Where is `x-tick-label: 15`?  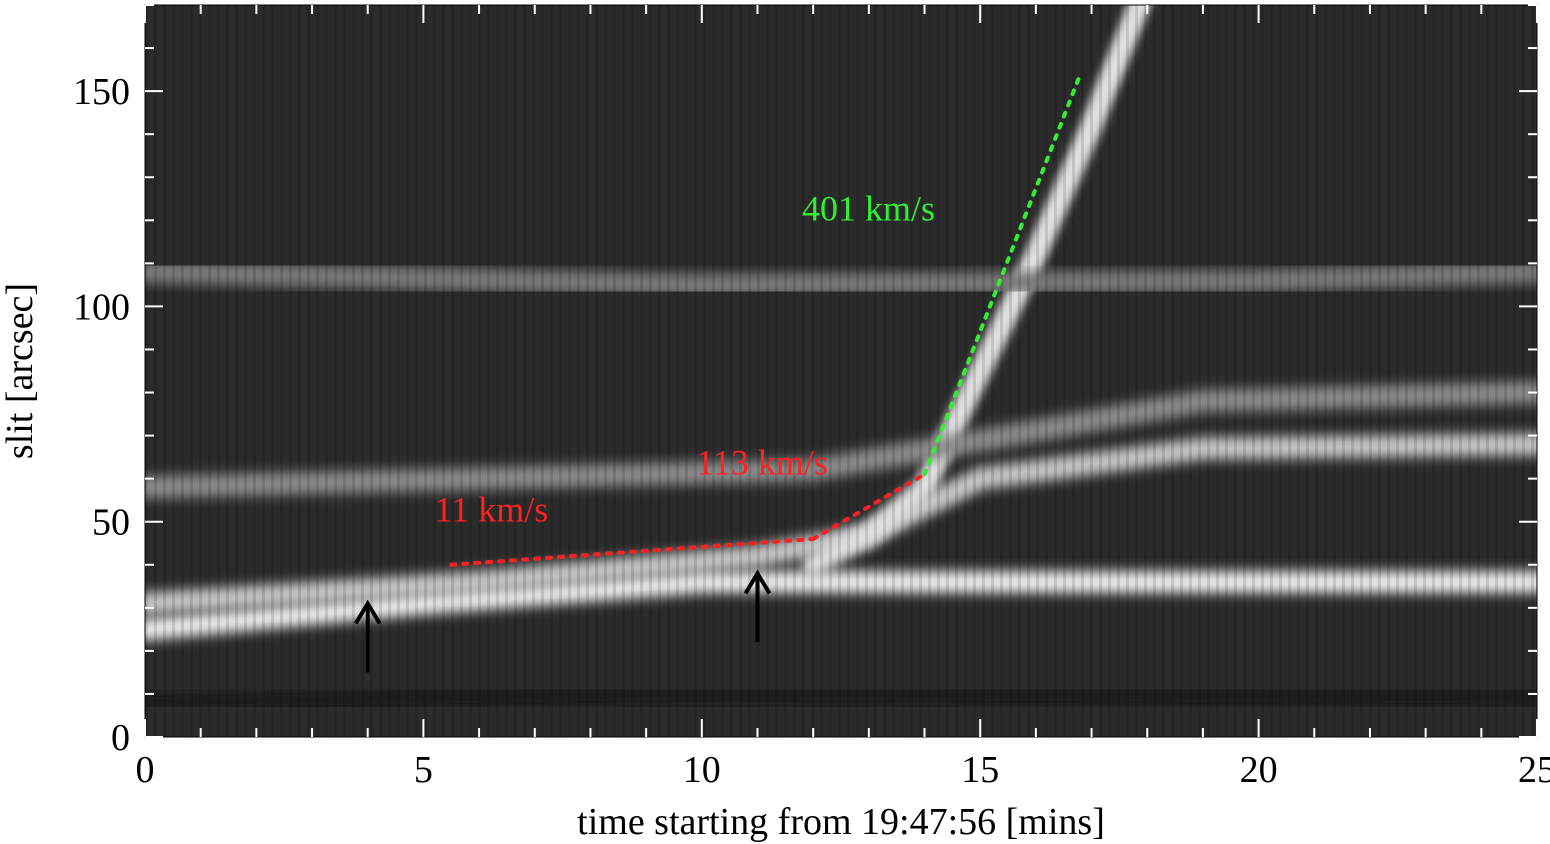
x-tick-label: 15 is located at coordinates (980, 770).